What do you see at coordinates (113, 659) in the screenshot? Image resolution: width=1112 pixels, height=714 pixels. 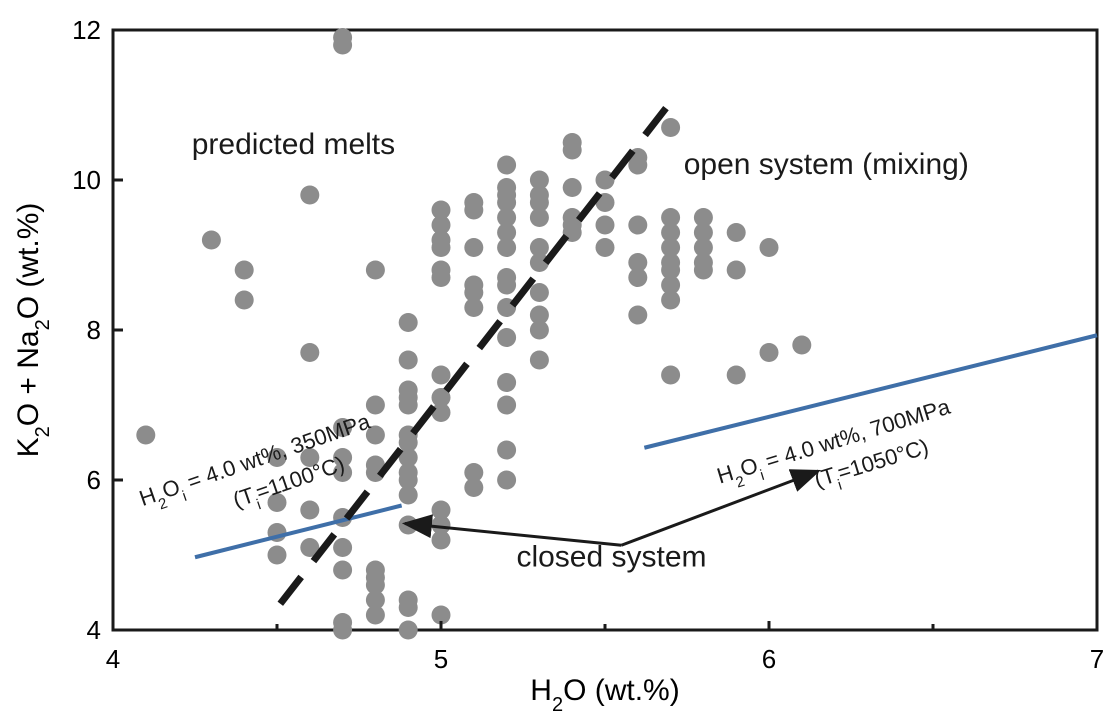 I see `x-tick-label-4: 4` at bounding box center [113, 659].